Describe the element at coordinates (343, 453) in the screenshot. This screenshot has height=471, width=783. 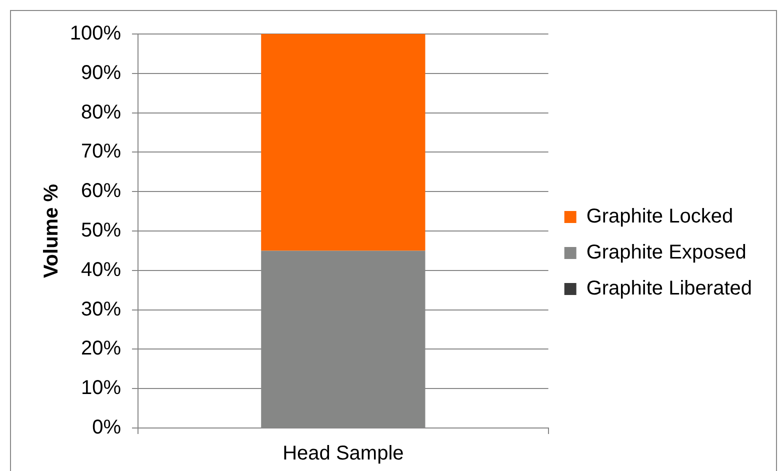
I see `x-tick-label: Head Sample` at that location.